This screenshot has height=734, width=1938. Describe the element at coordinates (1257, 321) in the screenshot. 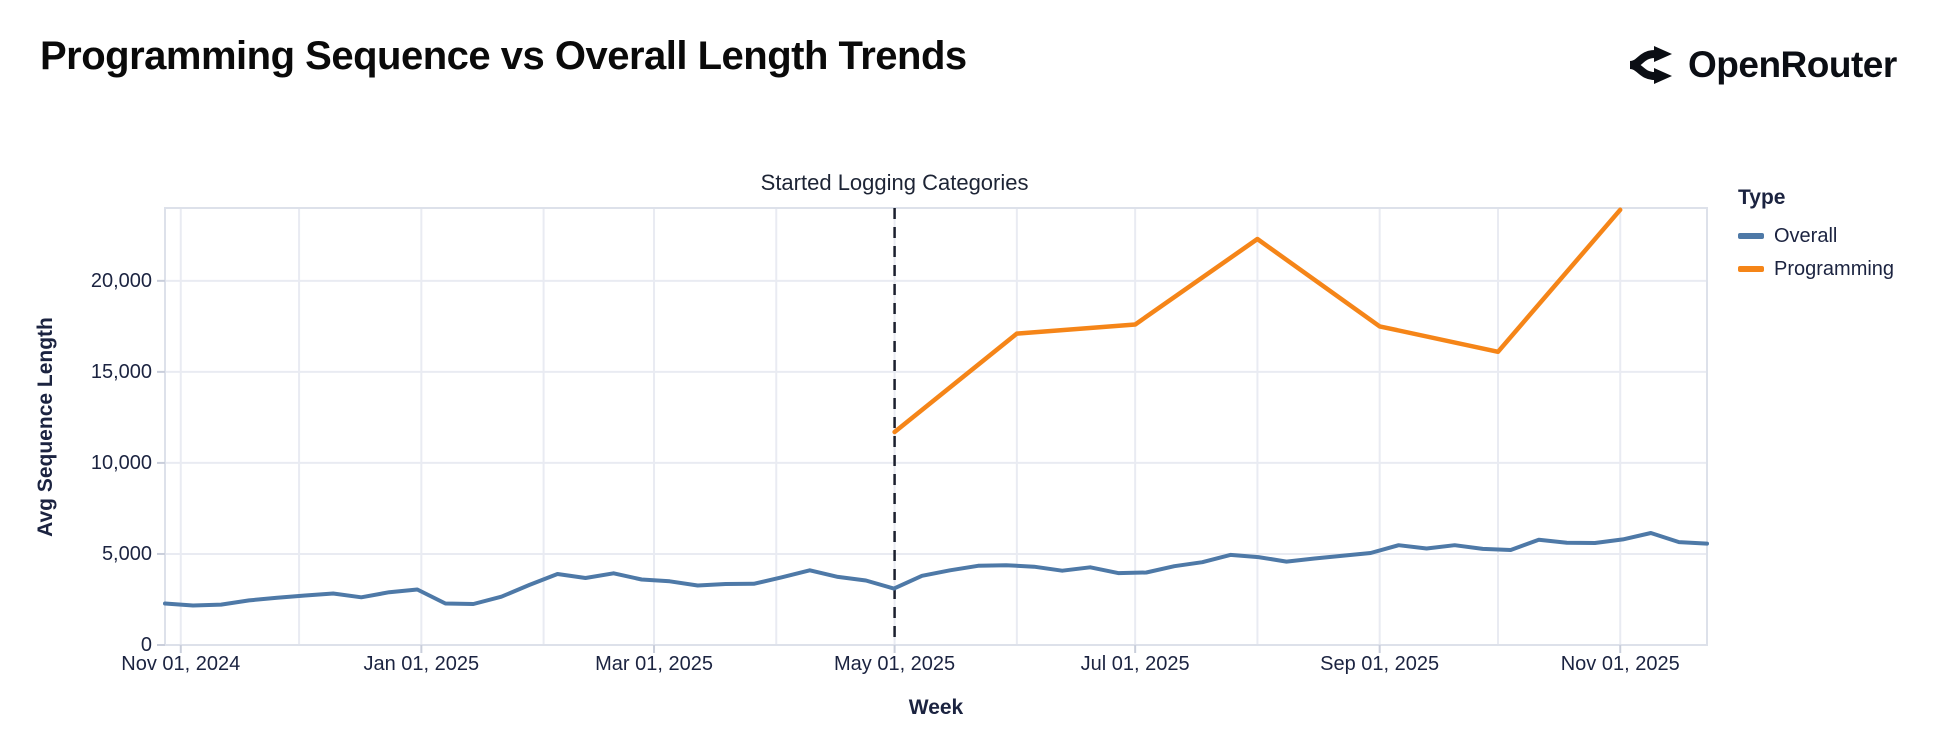

I see `series-line-programming` at that location.